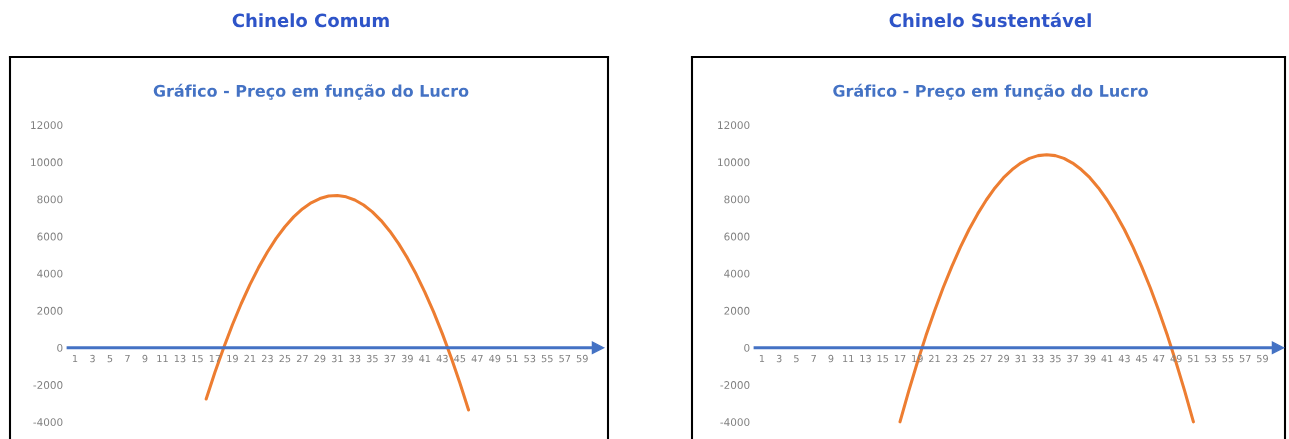  I want to click on line-series, so click(337, 303).